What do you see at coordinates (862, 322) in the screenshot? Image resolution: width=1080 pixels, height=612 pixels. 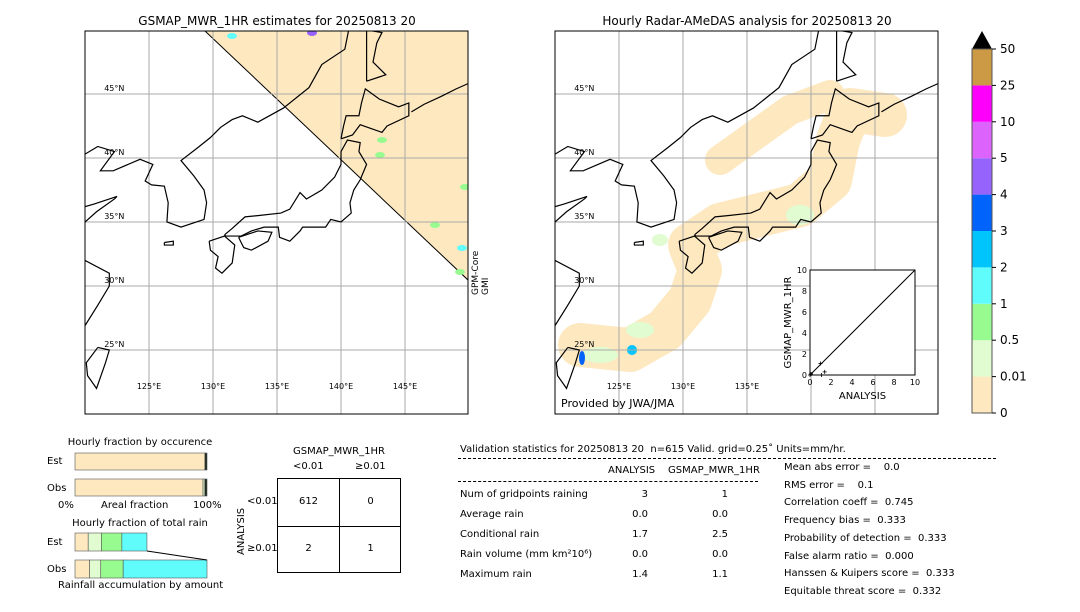 I see `diagonal-line` at bounding box center [862, 322].